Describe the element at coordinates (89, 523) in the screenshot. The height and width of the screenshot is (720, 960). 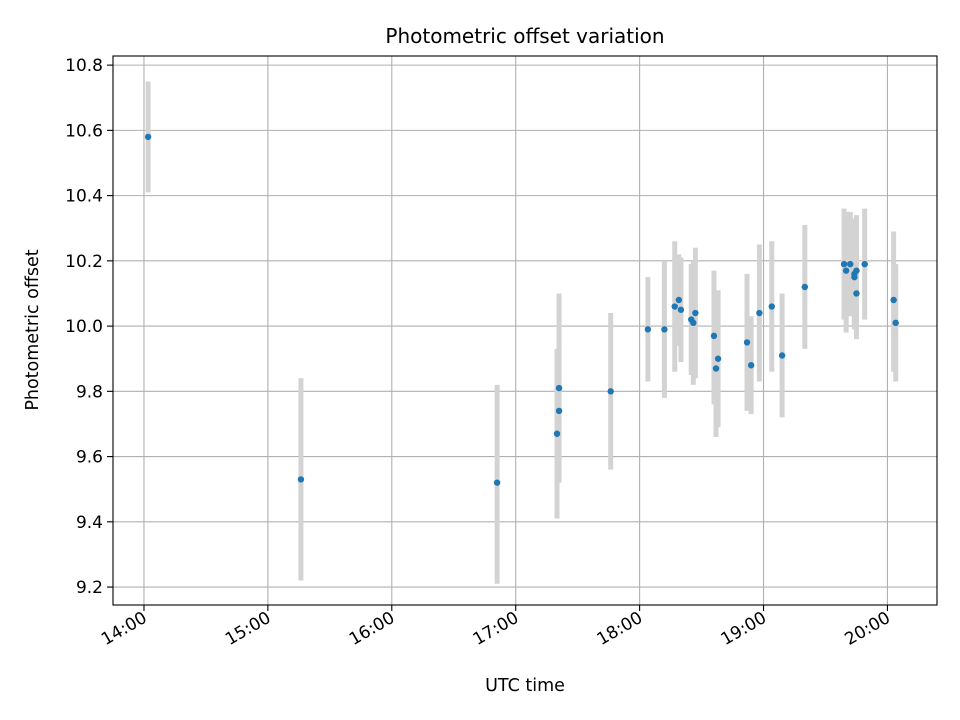
I see `y-tick-label: 9.4` at that location.